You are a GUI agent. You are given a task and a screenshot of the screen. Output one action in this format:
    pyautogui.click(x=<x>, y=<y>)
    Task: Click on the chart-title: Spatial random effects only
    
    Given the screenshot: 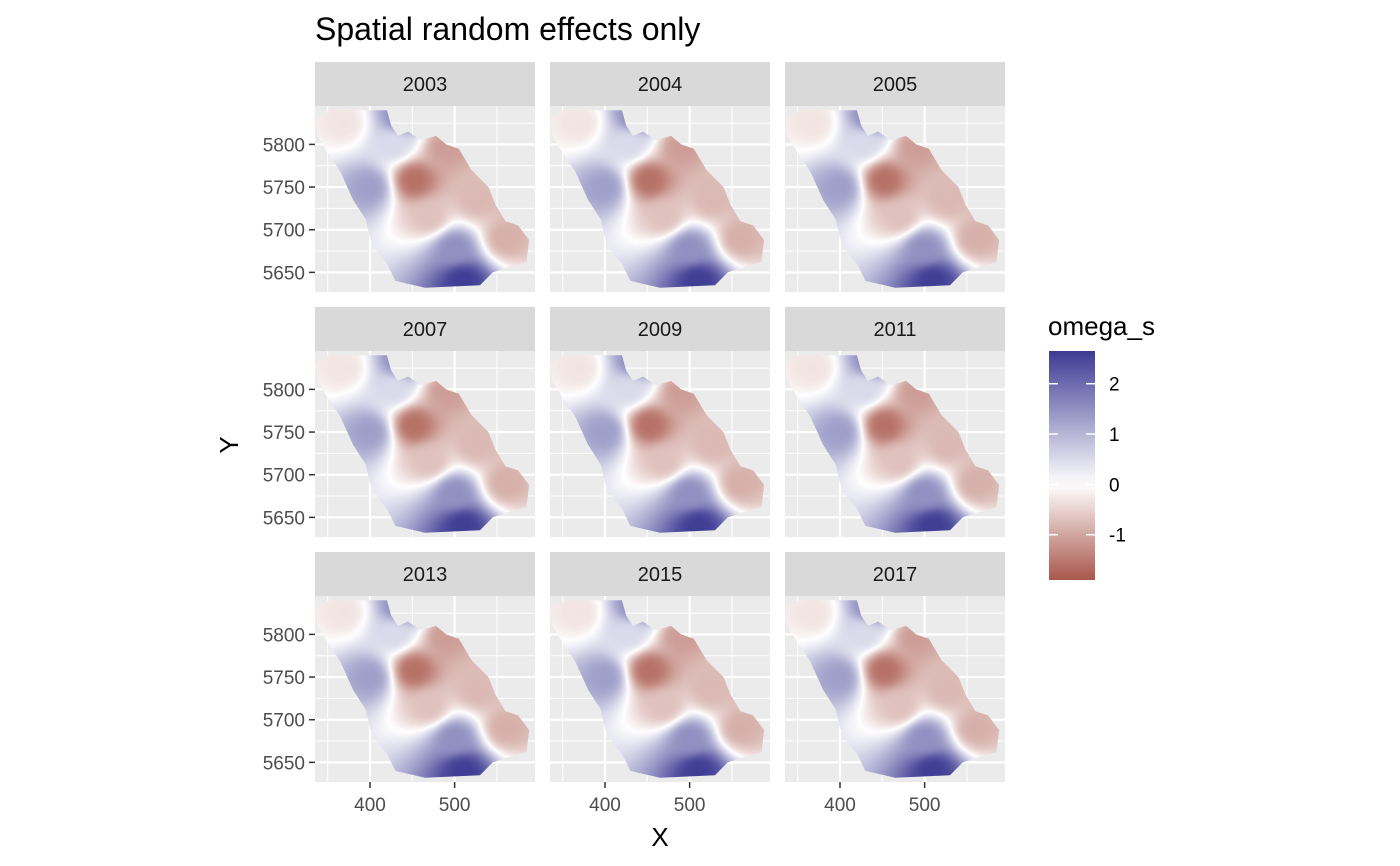 What is the action you would take?
    pyautogui.click(x=507, y=29)
    